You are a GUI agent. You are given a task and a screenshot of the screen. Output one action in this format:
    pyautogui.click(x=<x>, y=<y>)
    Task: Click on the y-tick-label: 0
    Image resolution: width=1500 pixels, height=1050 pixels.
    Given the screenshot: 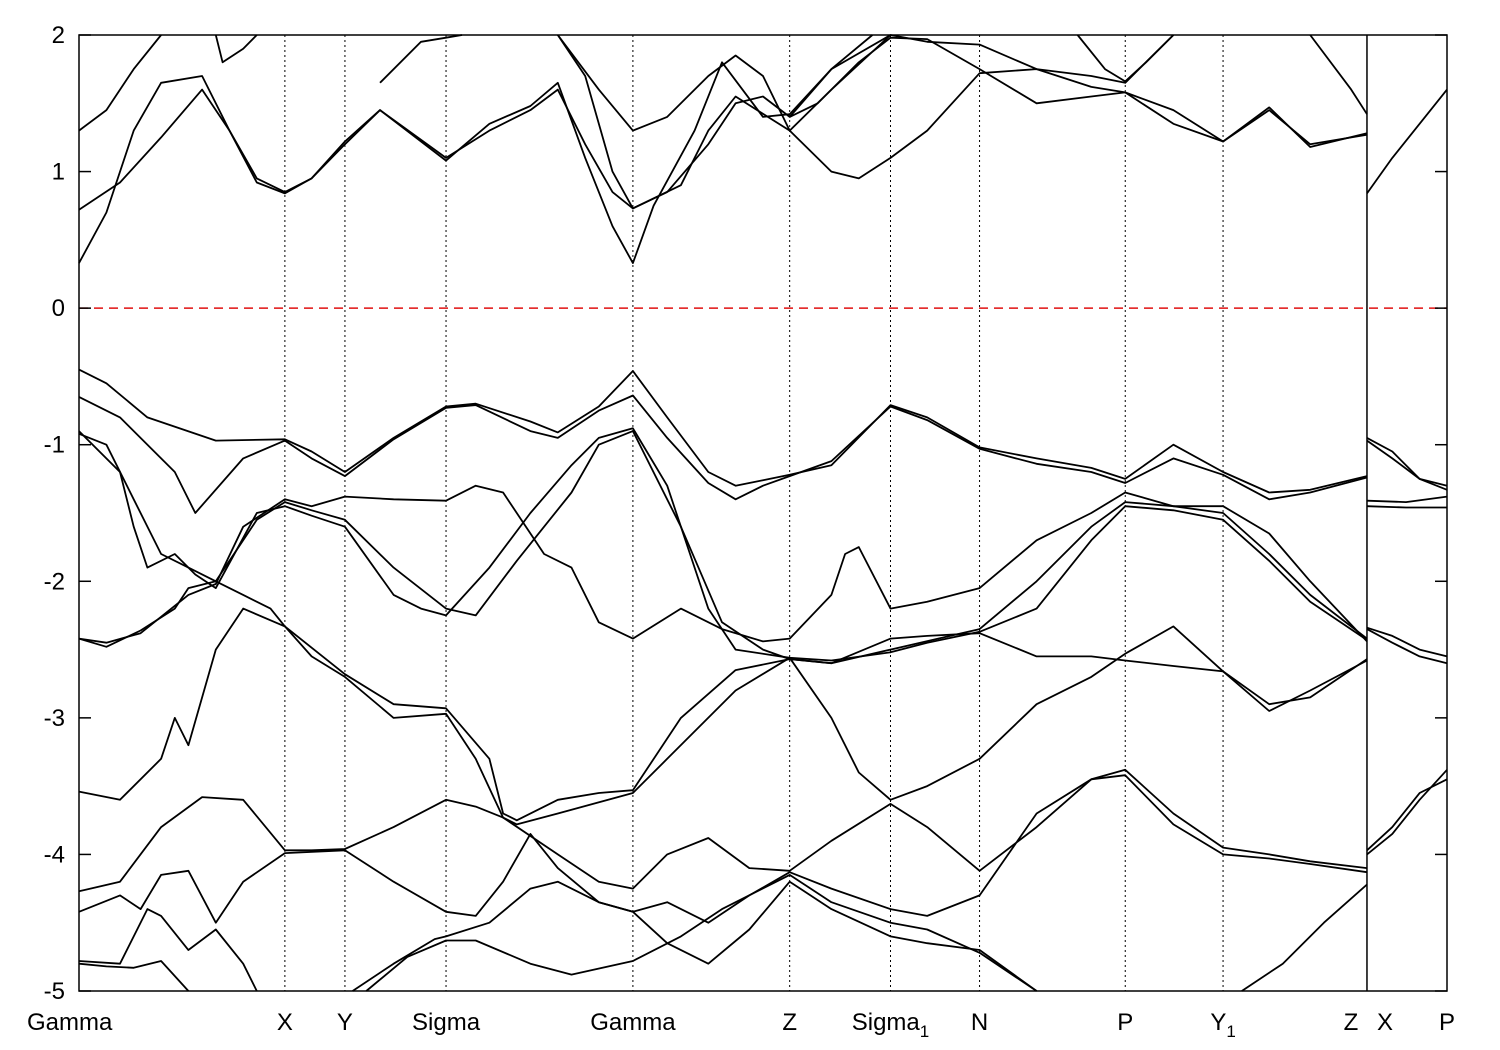 What is the action you would take?
    pyautogui.click(x=58, y=308)
    